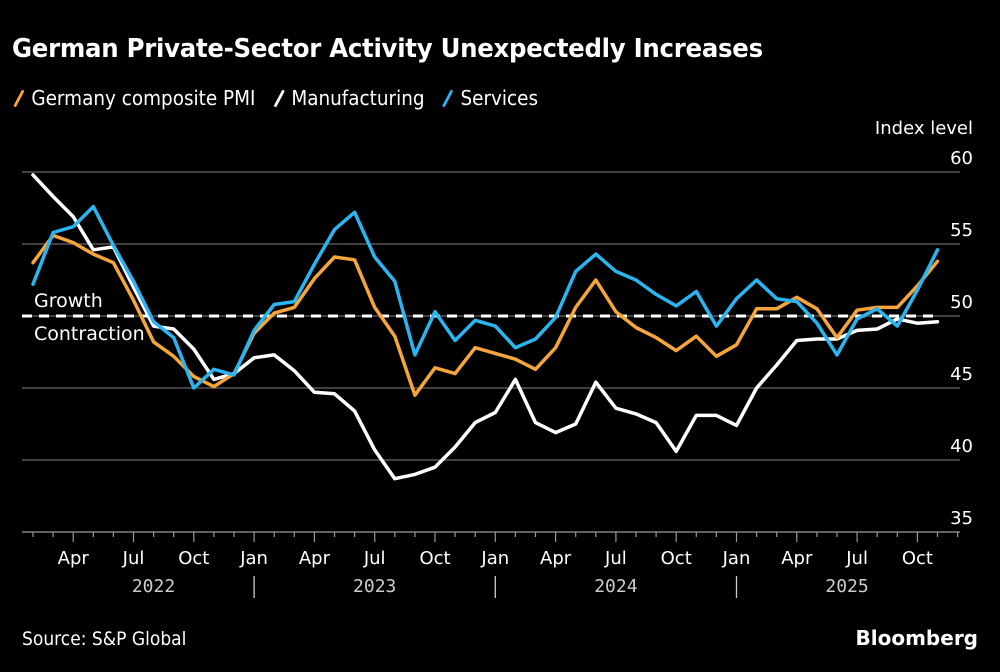 This screenshot has height=672, width=1000. What do you see at coordinates (68, 301) in the screenshot?
I see `growth-annotation: Growth` at bounding box center [68, 301].